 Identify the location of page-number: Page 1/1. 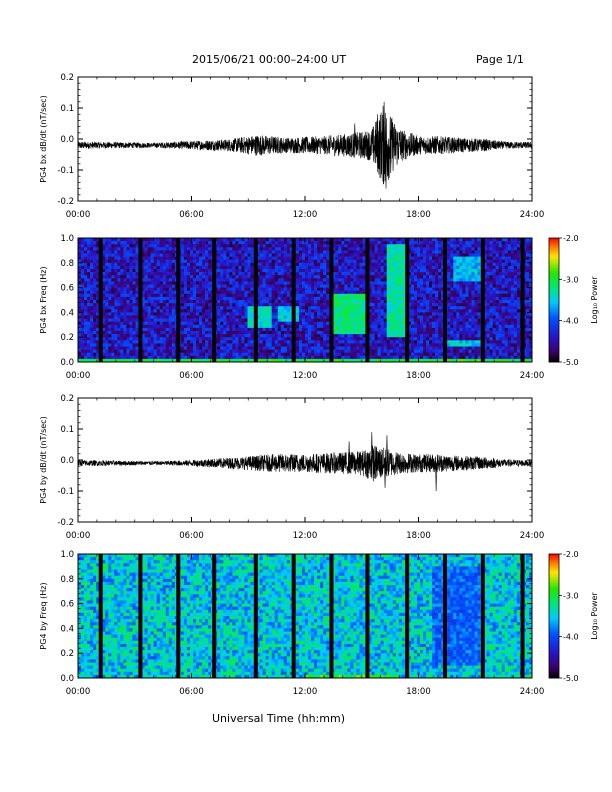
(500, 59).